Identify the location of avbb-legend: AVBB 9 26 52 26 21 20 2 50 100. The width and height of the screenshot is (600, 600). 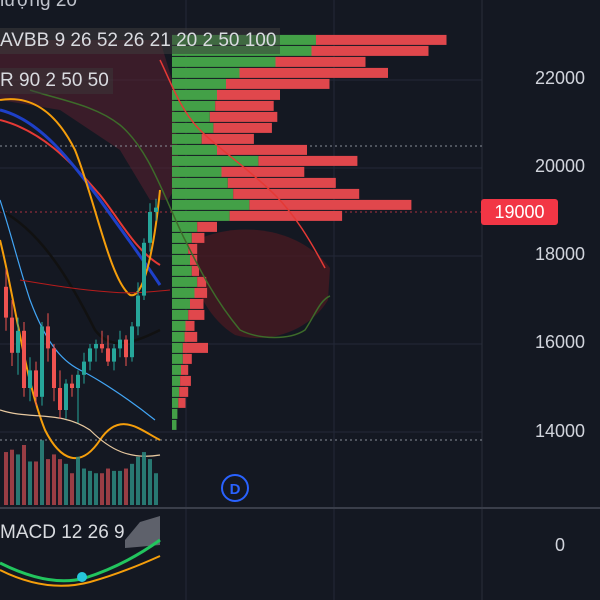
(140, 41).